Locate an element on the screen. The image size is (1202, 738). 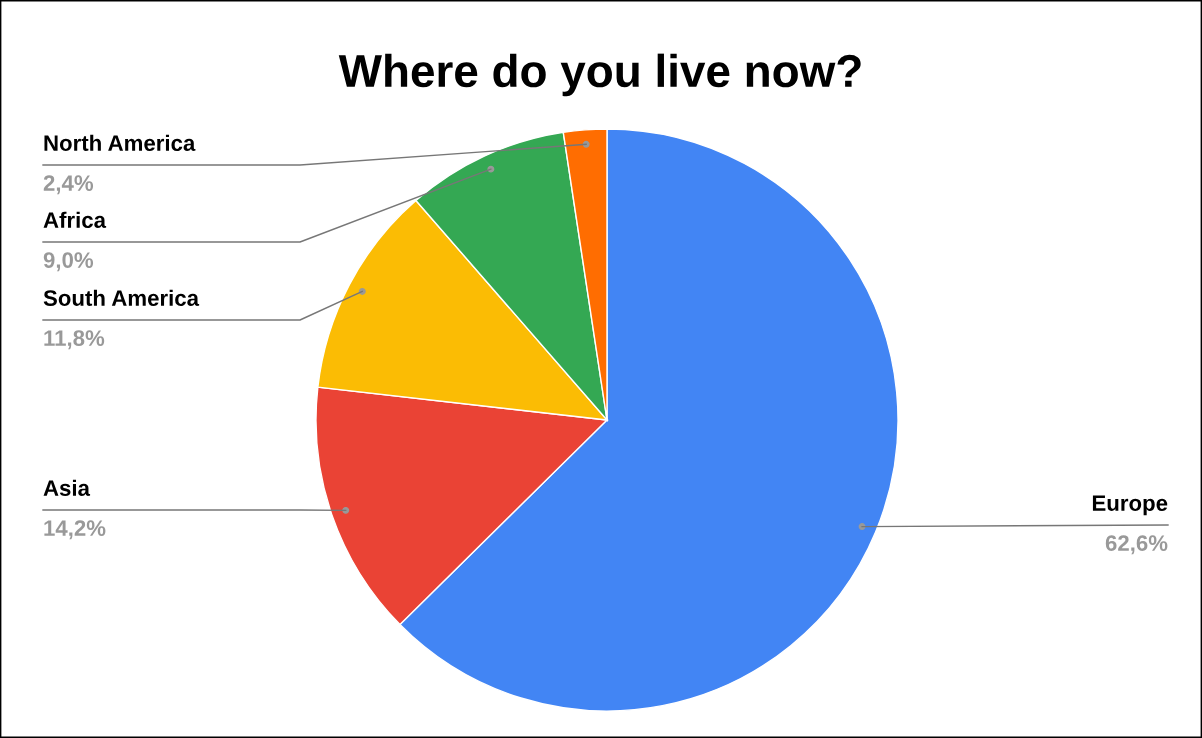
data-label: 2,4% is located at coordinates (68, 185).